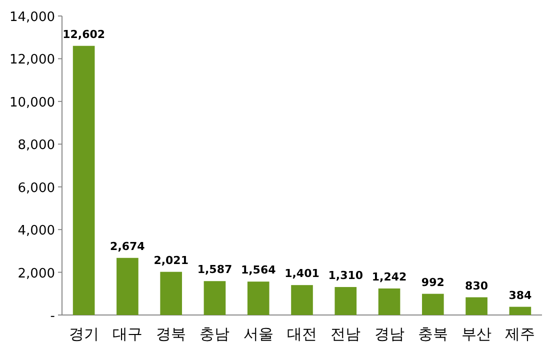 The height and width of the screenshot is (350, 550). What do you see at coordinates (36, 274) in the screenshot?
I see `y-tick-label: 2,000` at bounding box center [36, 274].